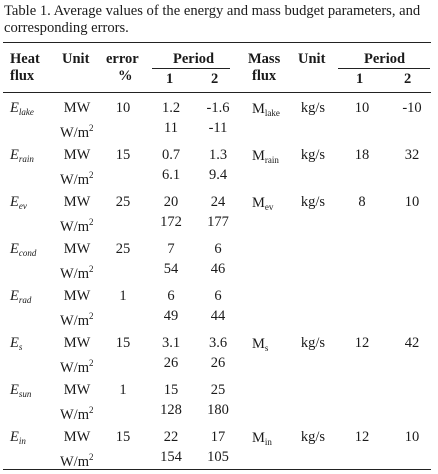 The height and width of the screenshot is (474, 438). Describe the element at coordinates (268, 442) in the screenshot. I see `mass-flux-symbol-subscript: in` at that location.